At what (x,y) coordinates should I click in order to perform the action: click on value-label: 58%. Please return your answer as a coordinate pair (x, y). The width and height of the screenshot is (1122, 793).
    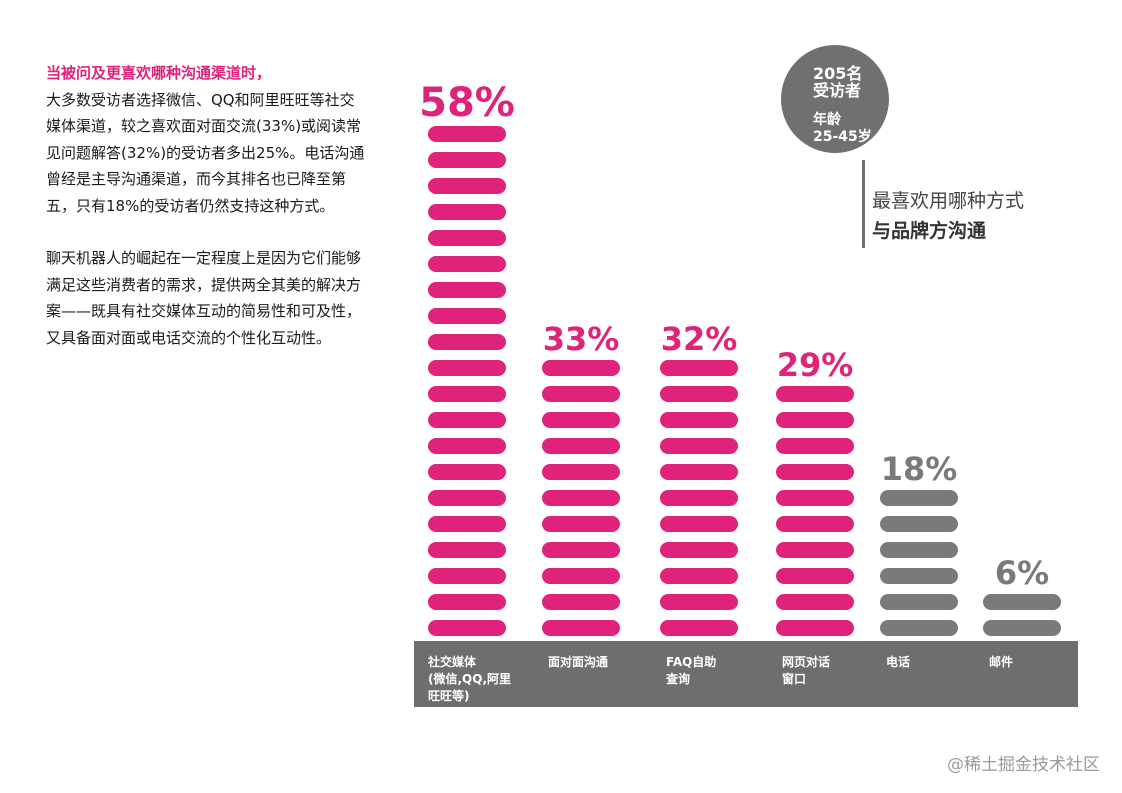
    Looking at the image, I should click on (467, 103).